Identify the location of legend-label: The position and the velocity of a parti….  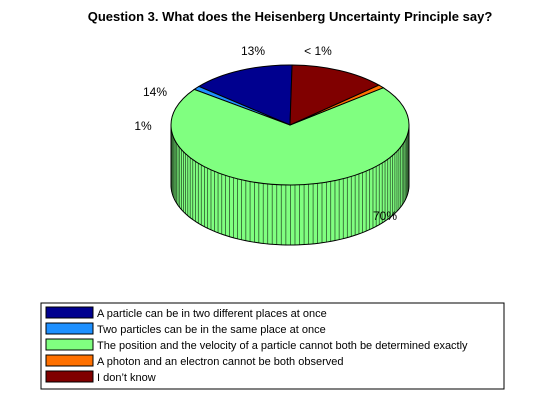
(282, 346).